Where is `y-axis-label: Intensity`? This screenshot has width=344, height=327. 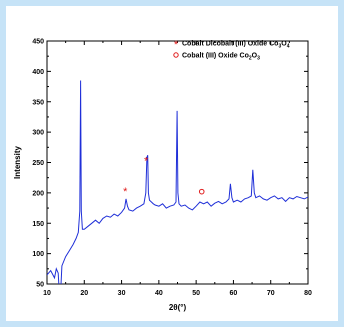
y-axis-label: Intensity is located at coordinates (17, 162).